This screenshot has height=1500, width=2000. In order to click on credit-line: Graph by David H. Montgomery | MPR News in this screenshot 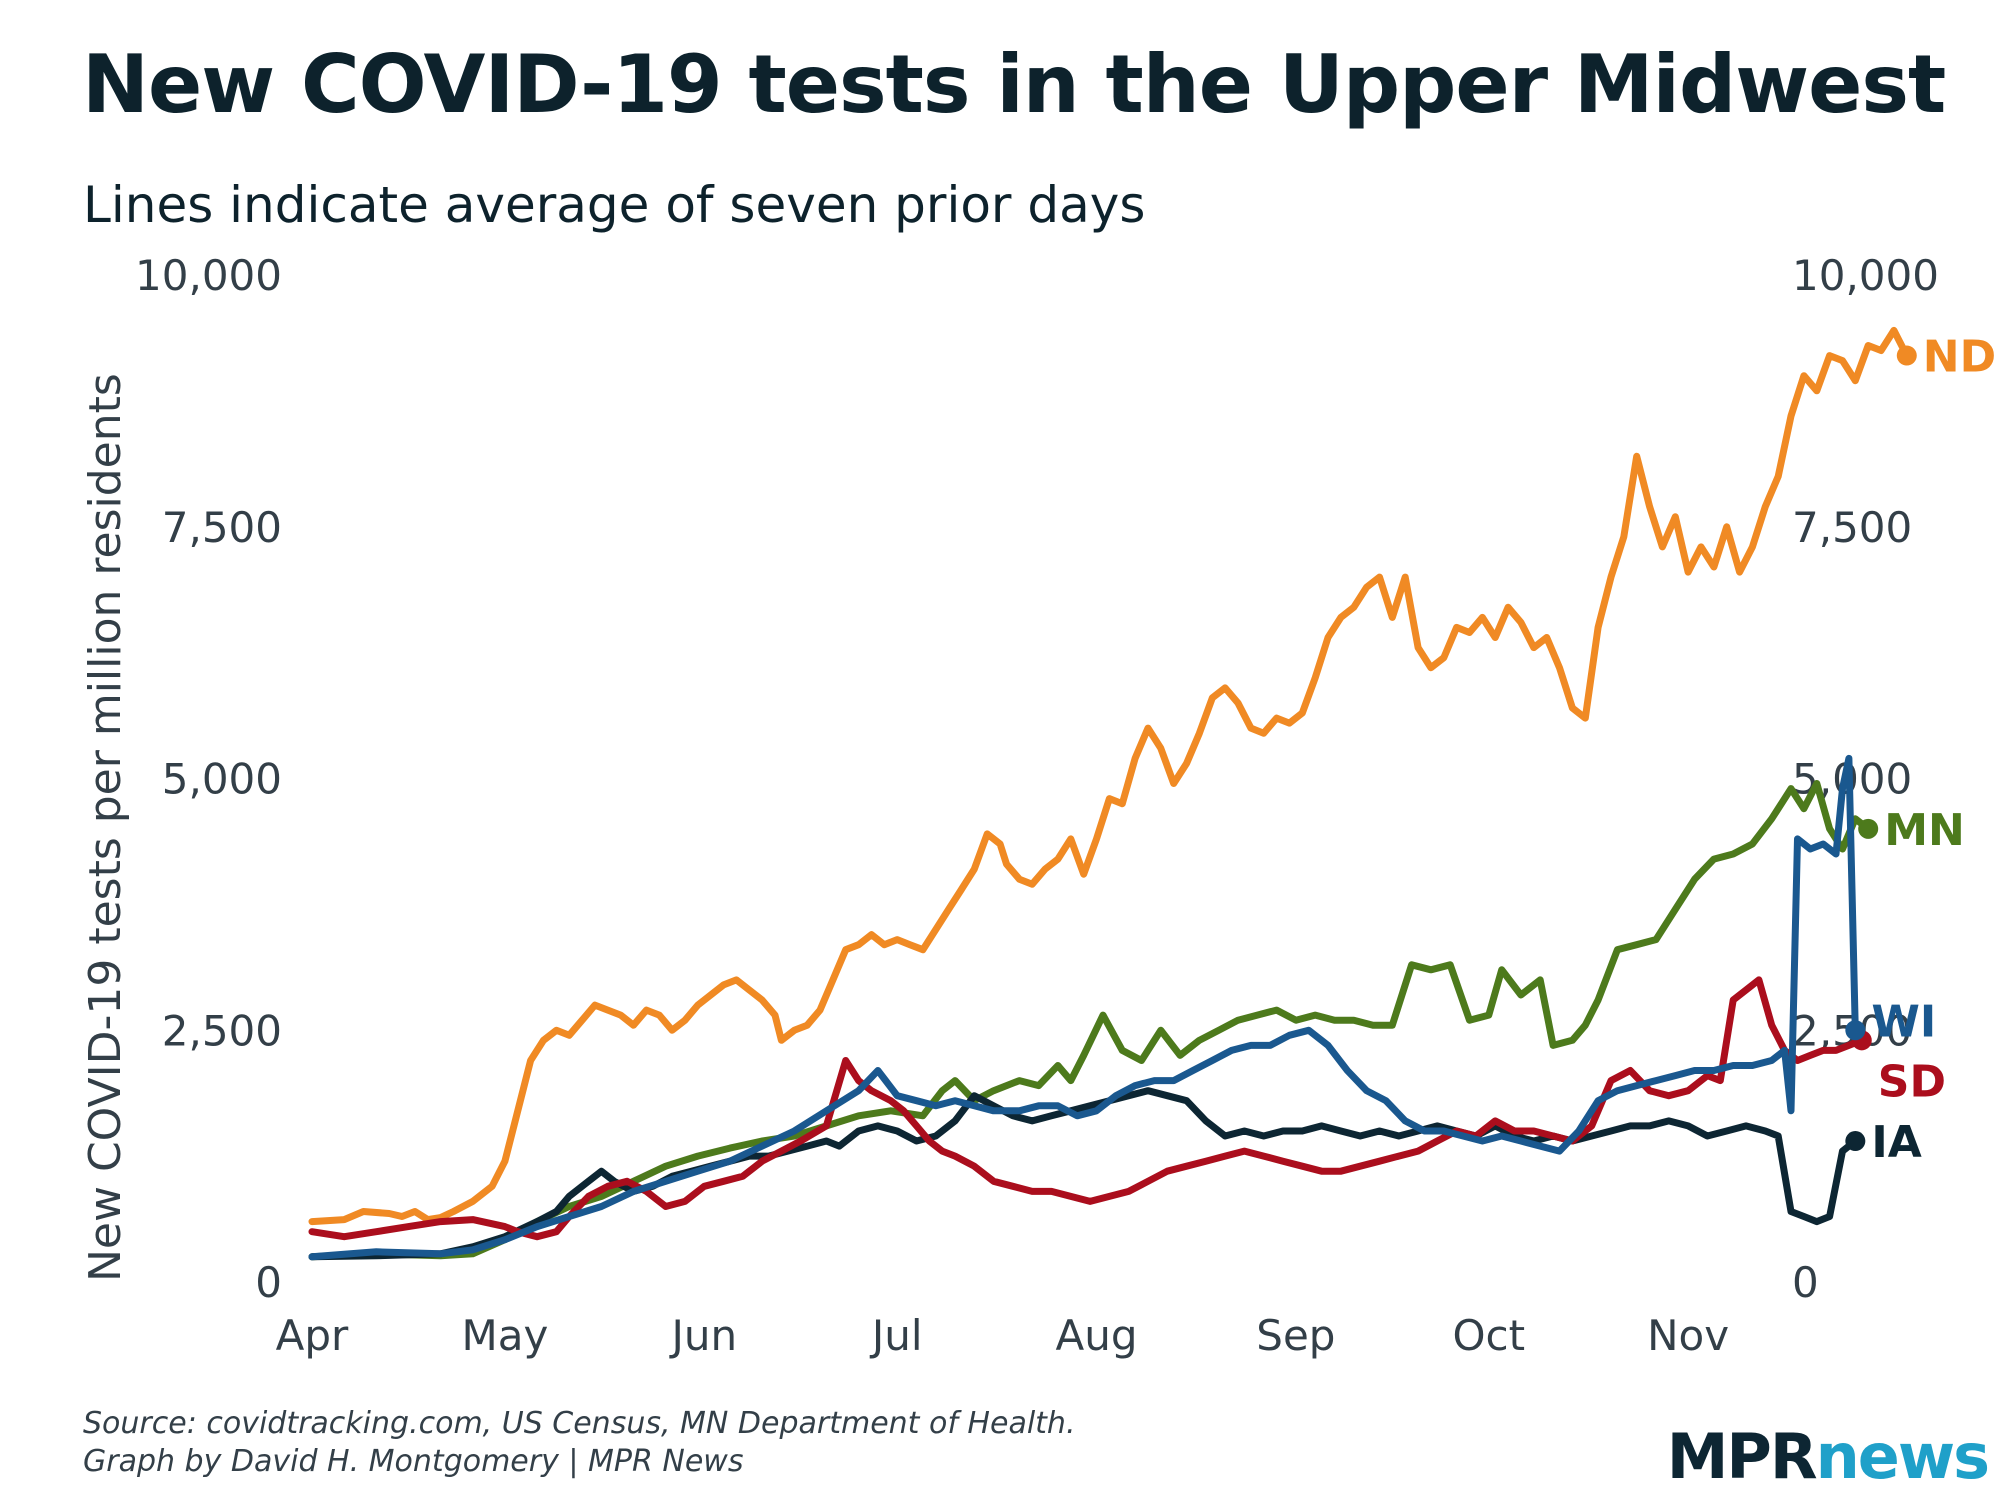, I will do `click(413, 1461)`.